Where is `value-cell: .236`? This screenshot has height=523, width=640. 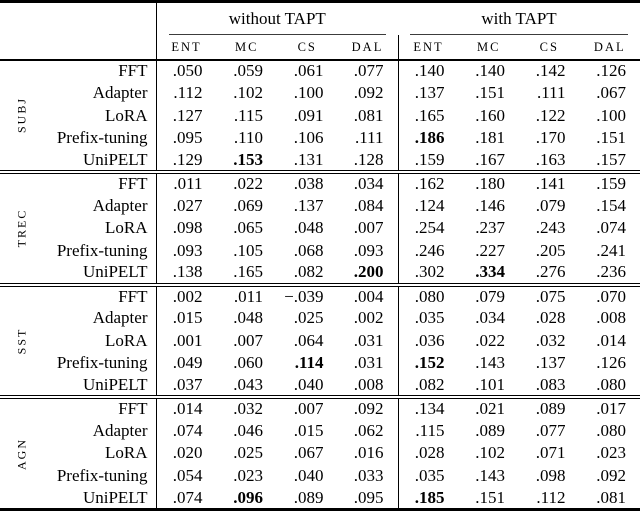
value-cell: .236 is located at coordinates (611, 272).